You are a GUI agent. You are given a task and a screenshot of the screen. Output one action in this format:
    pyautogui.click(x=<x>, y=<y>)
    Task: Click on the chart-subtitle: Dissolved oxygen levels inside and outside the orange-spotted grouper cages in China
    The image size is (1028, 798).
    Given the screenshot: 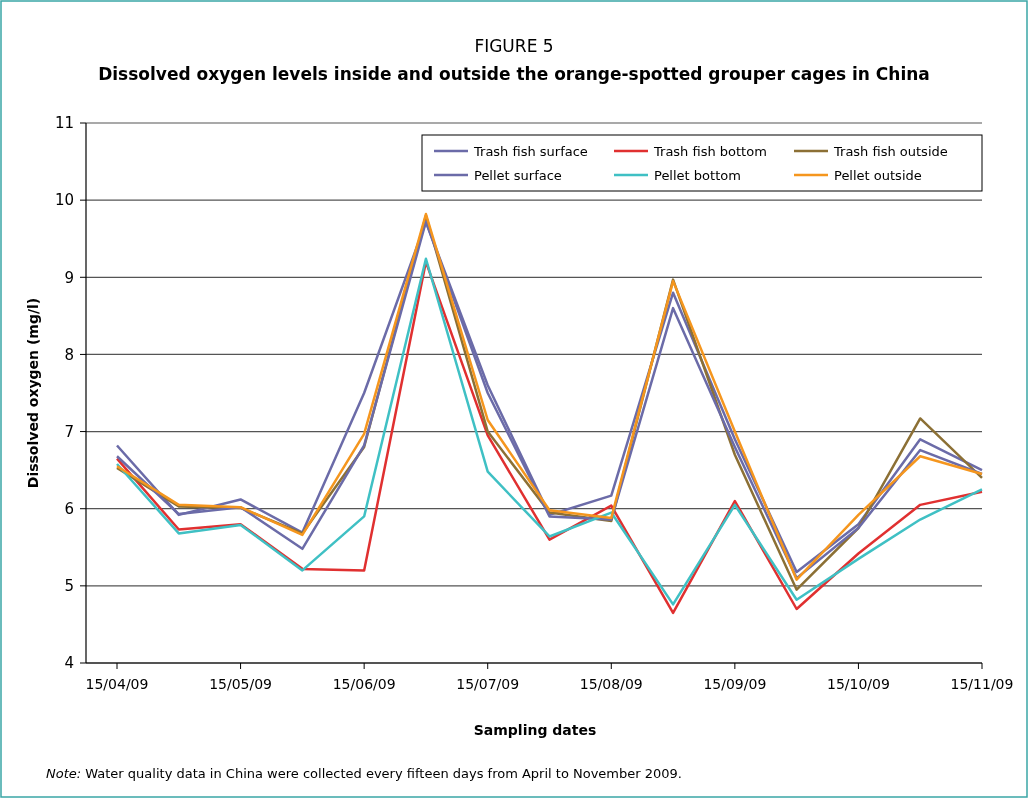 What is the action you would take?
    pyautogui.click(x=514, y=74)
    